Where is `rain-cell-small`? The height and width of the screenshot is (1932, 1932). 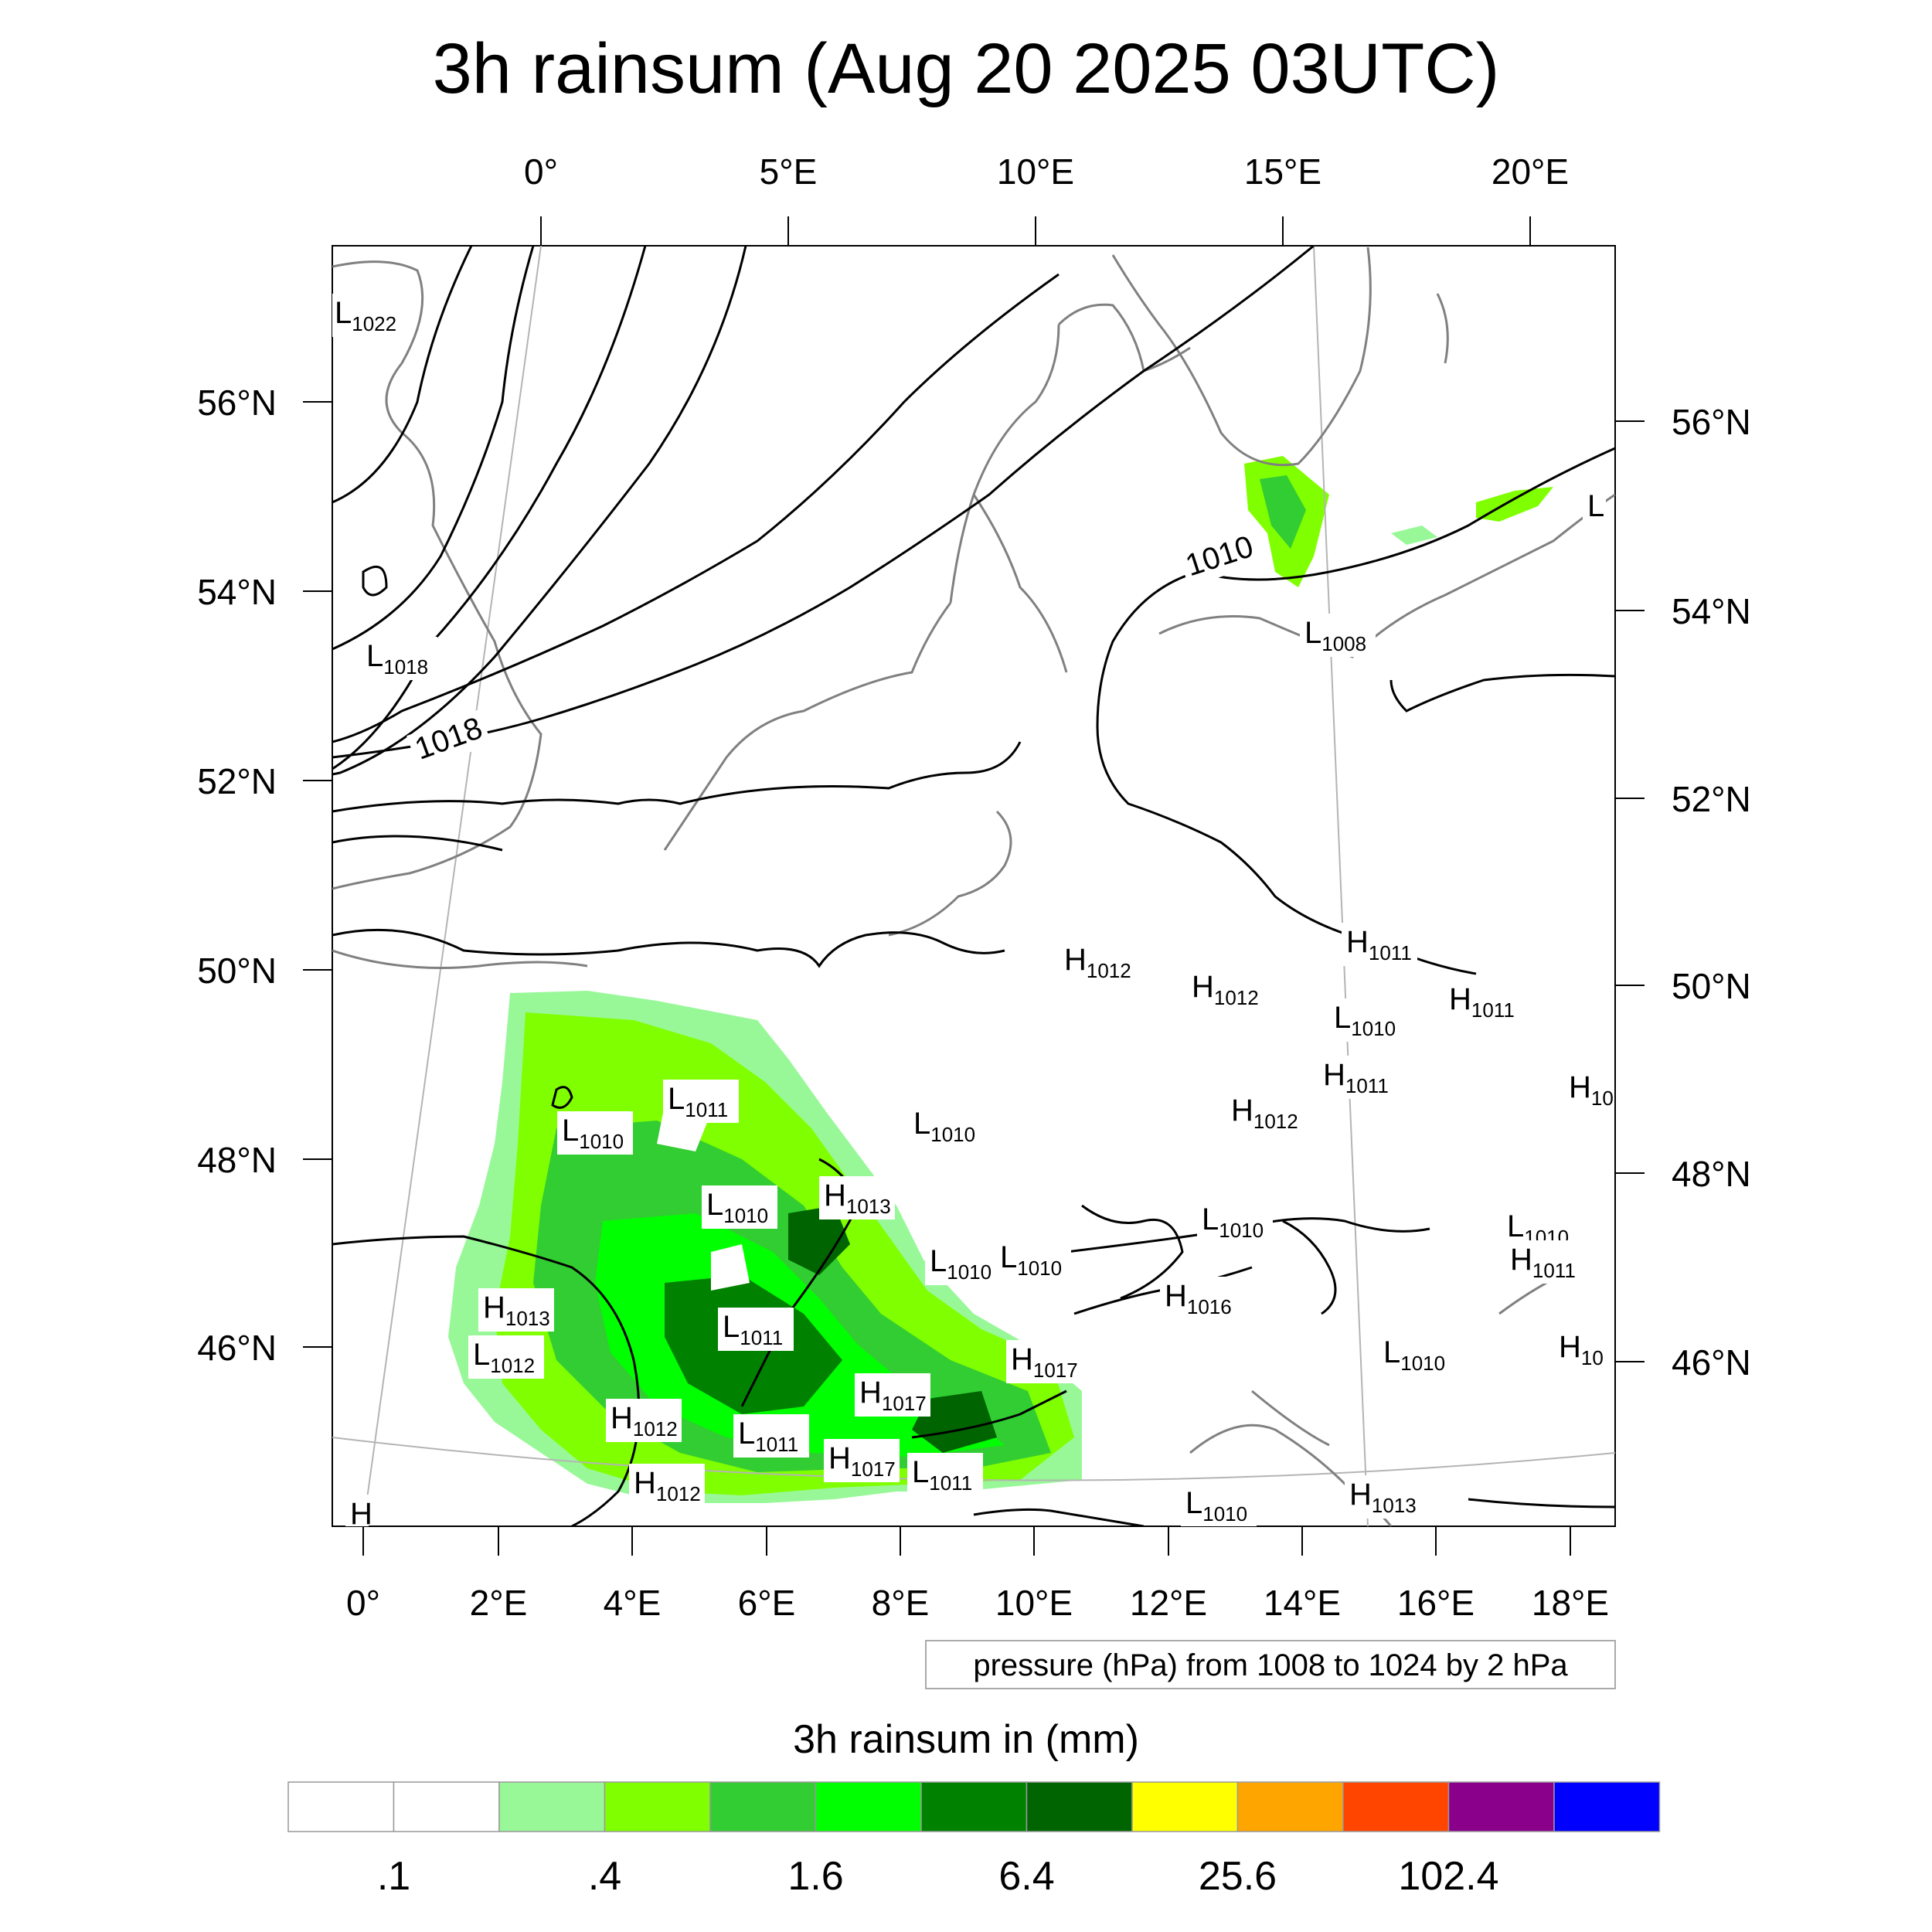
rain-cell-small is located at coordinates (1414, 535).